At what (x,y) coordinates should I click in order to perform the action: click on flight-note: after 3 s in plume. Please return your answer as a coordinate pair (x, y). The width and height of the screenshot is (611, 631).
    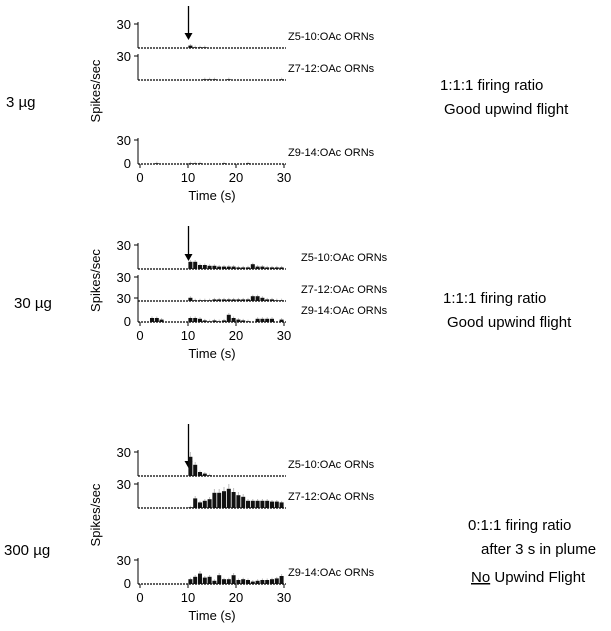
    Looking at the image, I should click on (538, 549).